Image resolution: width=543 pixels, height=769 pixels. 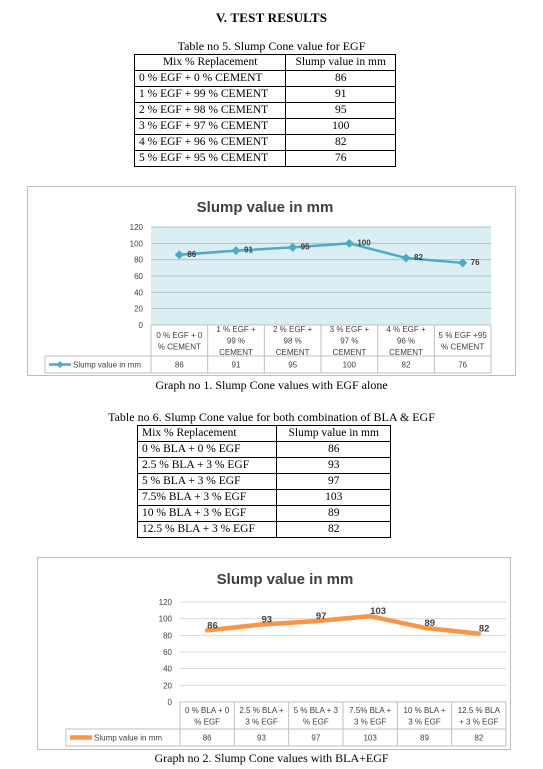 What do you see at coordinates (207, 513) in the screenshot?
I see `mix-cell: 10 % BLA + 3 % EGF` at bounding box center [207, 513].